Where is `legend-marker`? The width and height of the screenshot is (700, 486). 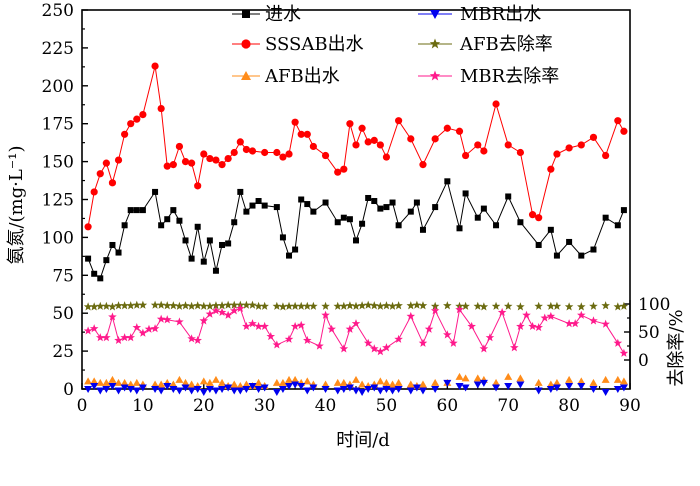 legend-marker is located at coordinates (435, 14).